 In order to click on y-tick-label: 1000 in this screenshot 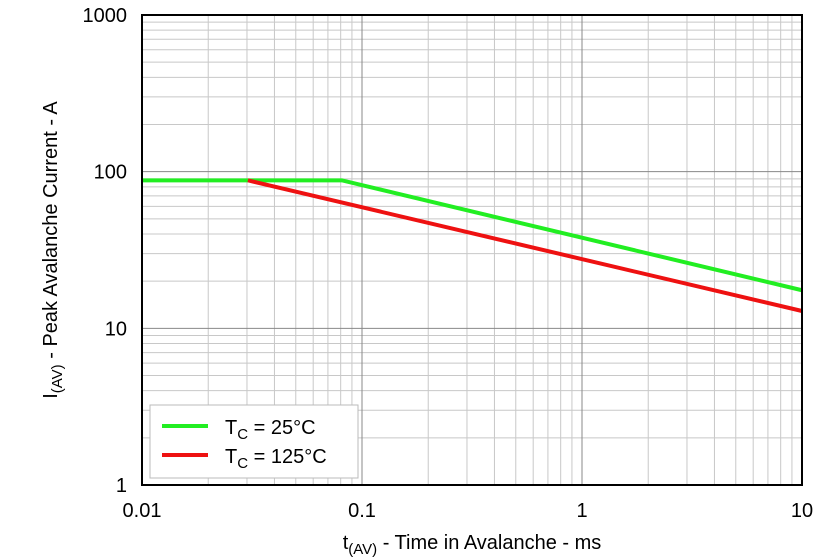, I will do `click(105, 16)`.